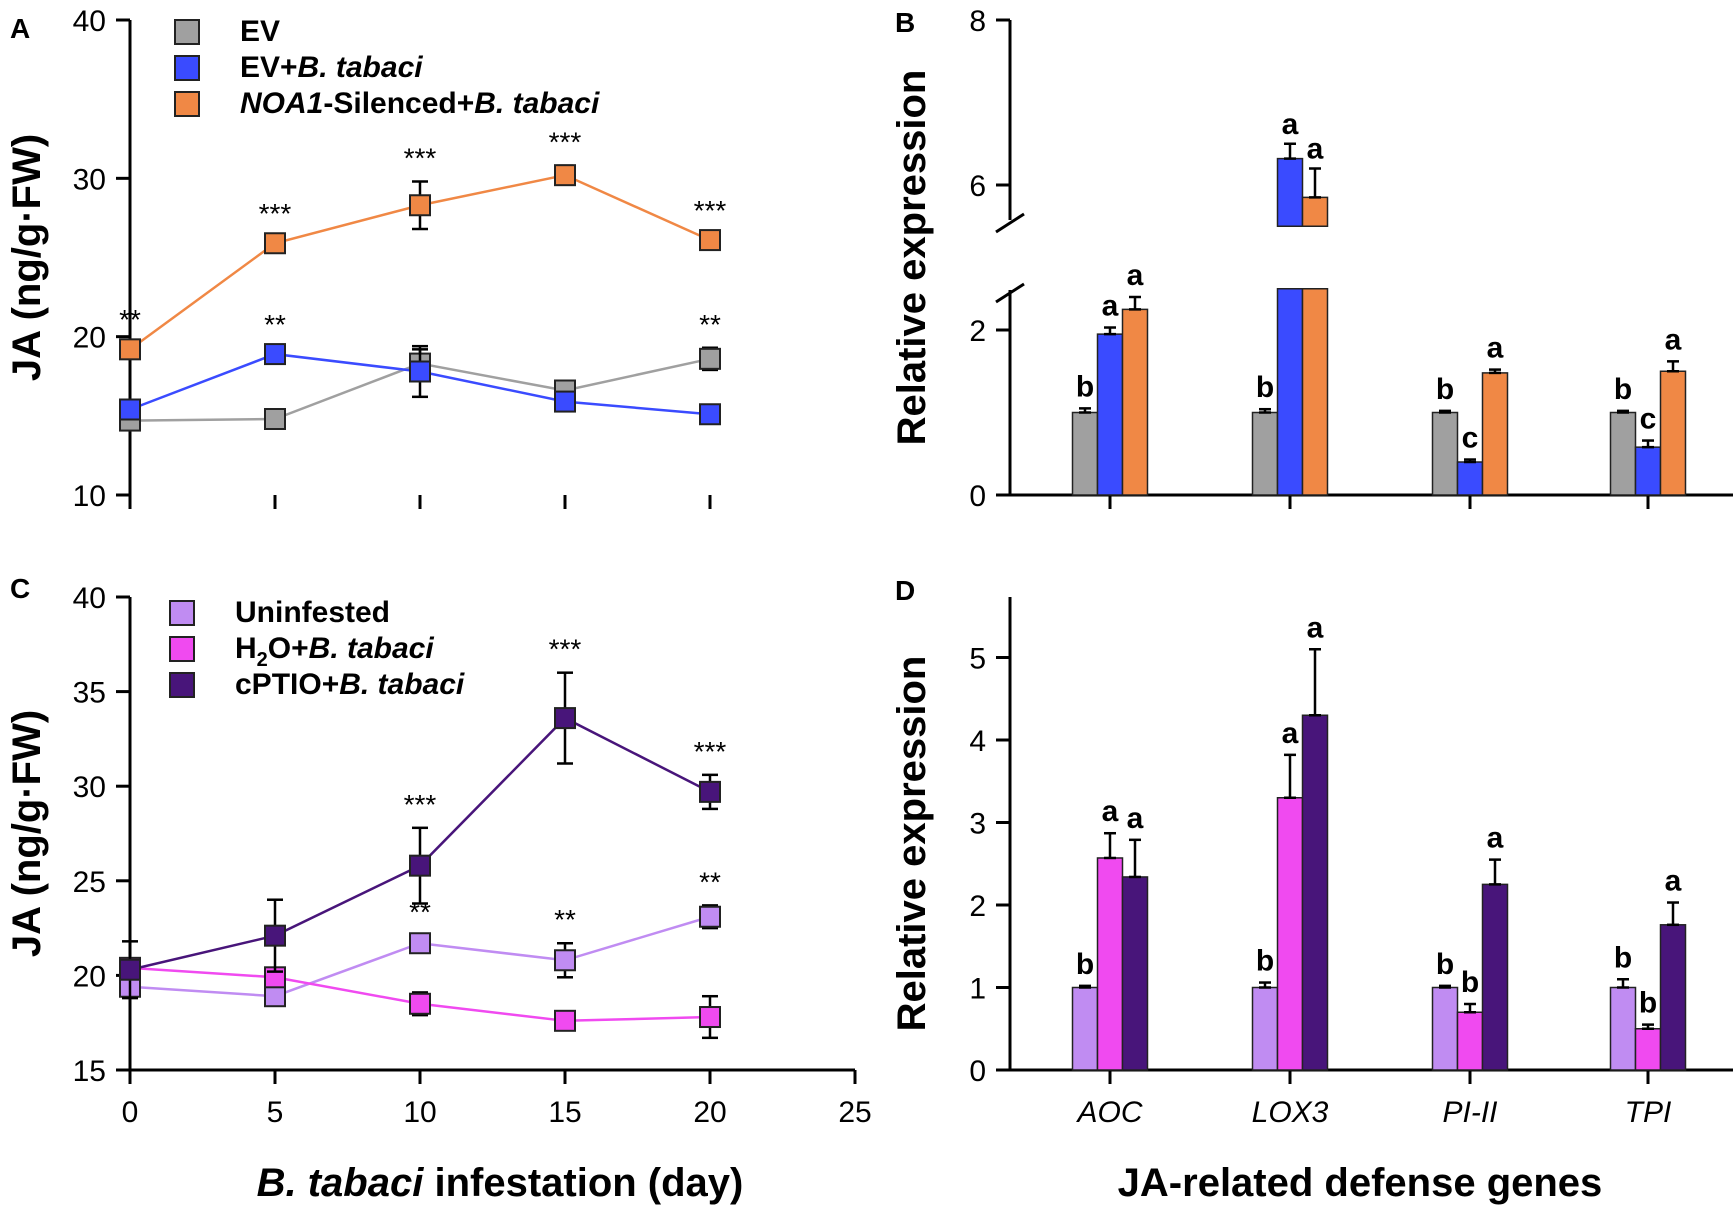 The height and width of the screenshot is (1207, 1733). What do you see at coordinates (312, 612) in the screenshot?
I see `panel-c-legend-label: Uninfested` at bounding box center [312, 612].